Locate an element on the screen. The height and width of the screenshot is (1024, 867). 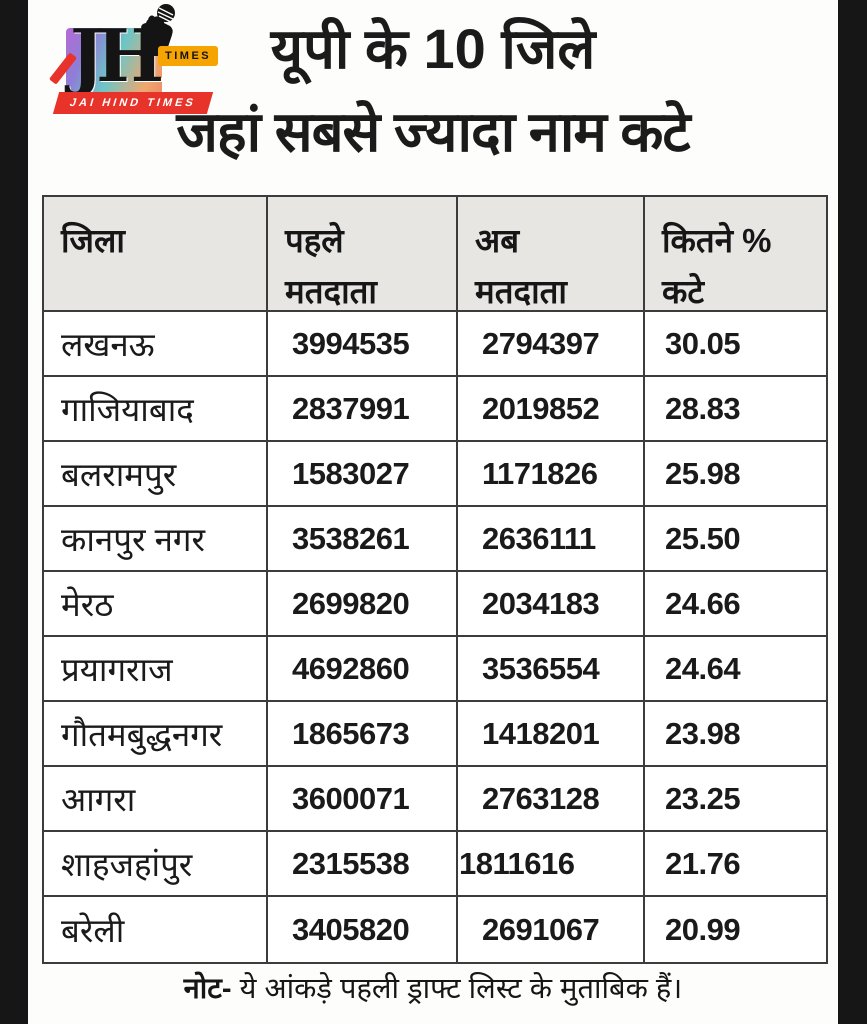
district-cell: गाजियाबाद is located at coordinates (156, 408).